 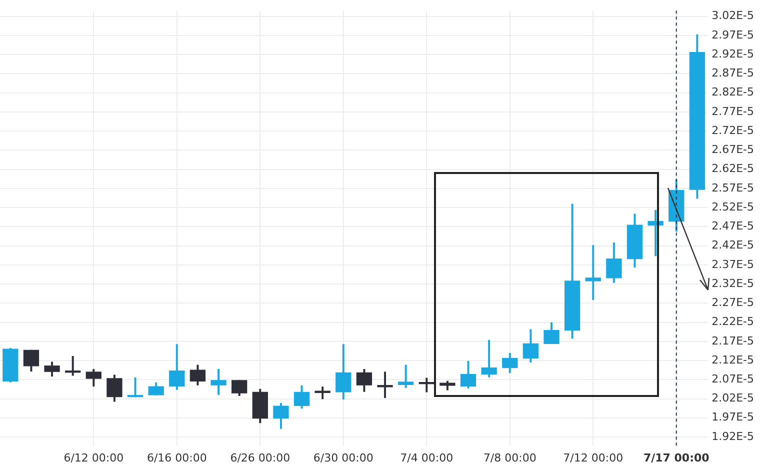 What do you see at coordinates (733, 321) in the screenshot?
I see `y-tick-label: 2.22E-5` at bounding box center [733, 321].